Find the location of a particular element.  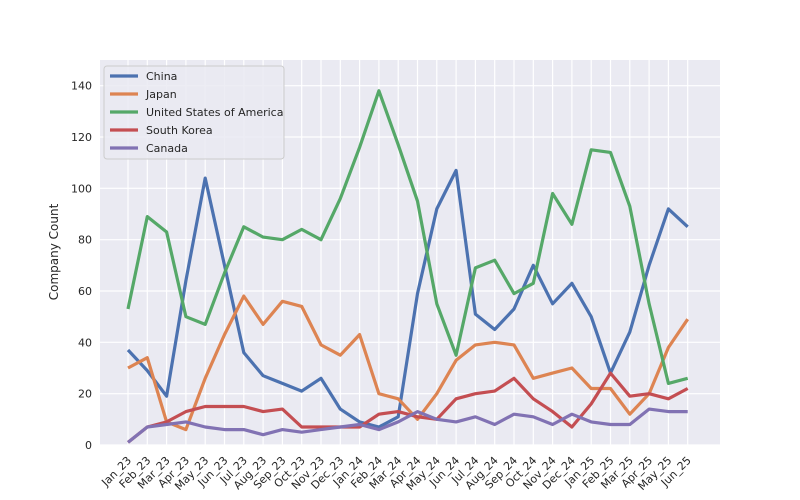

y-tick-label: 60 is located at coordinates (85, 291).